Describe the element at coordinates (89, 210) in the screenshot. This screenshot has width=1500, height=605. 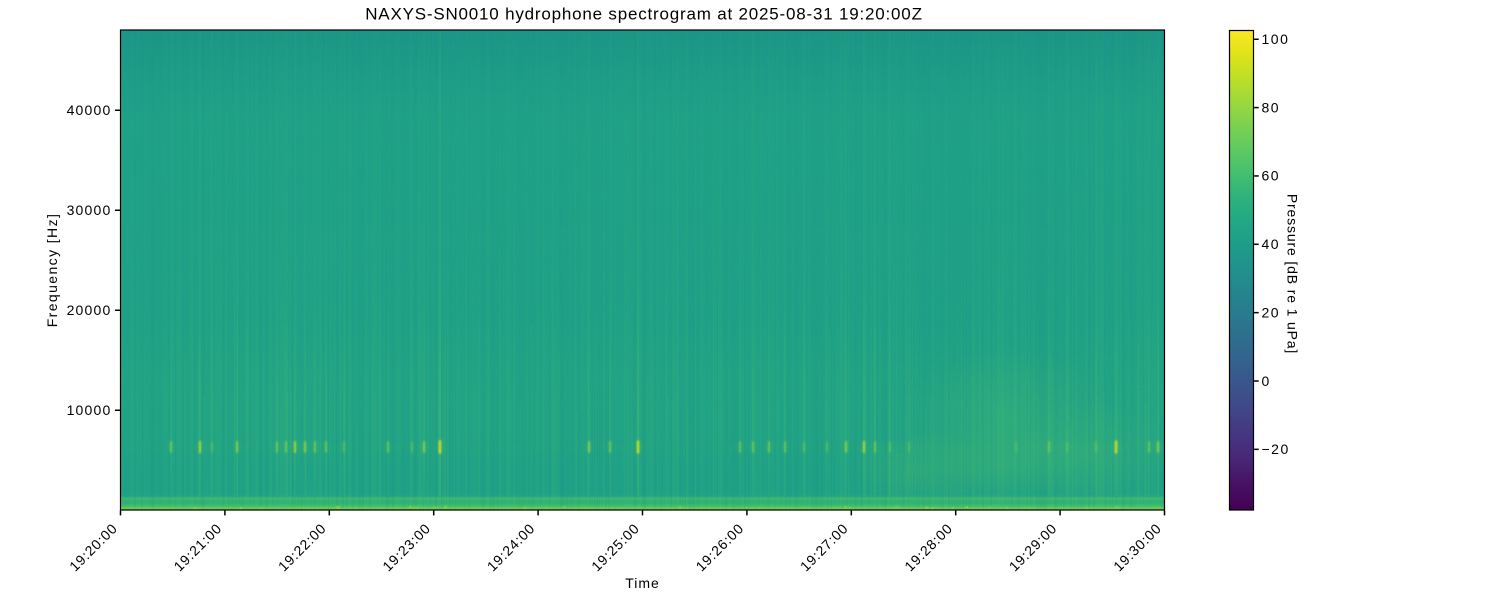
I see `svg-text: 30000` at that location.